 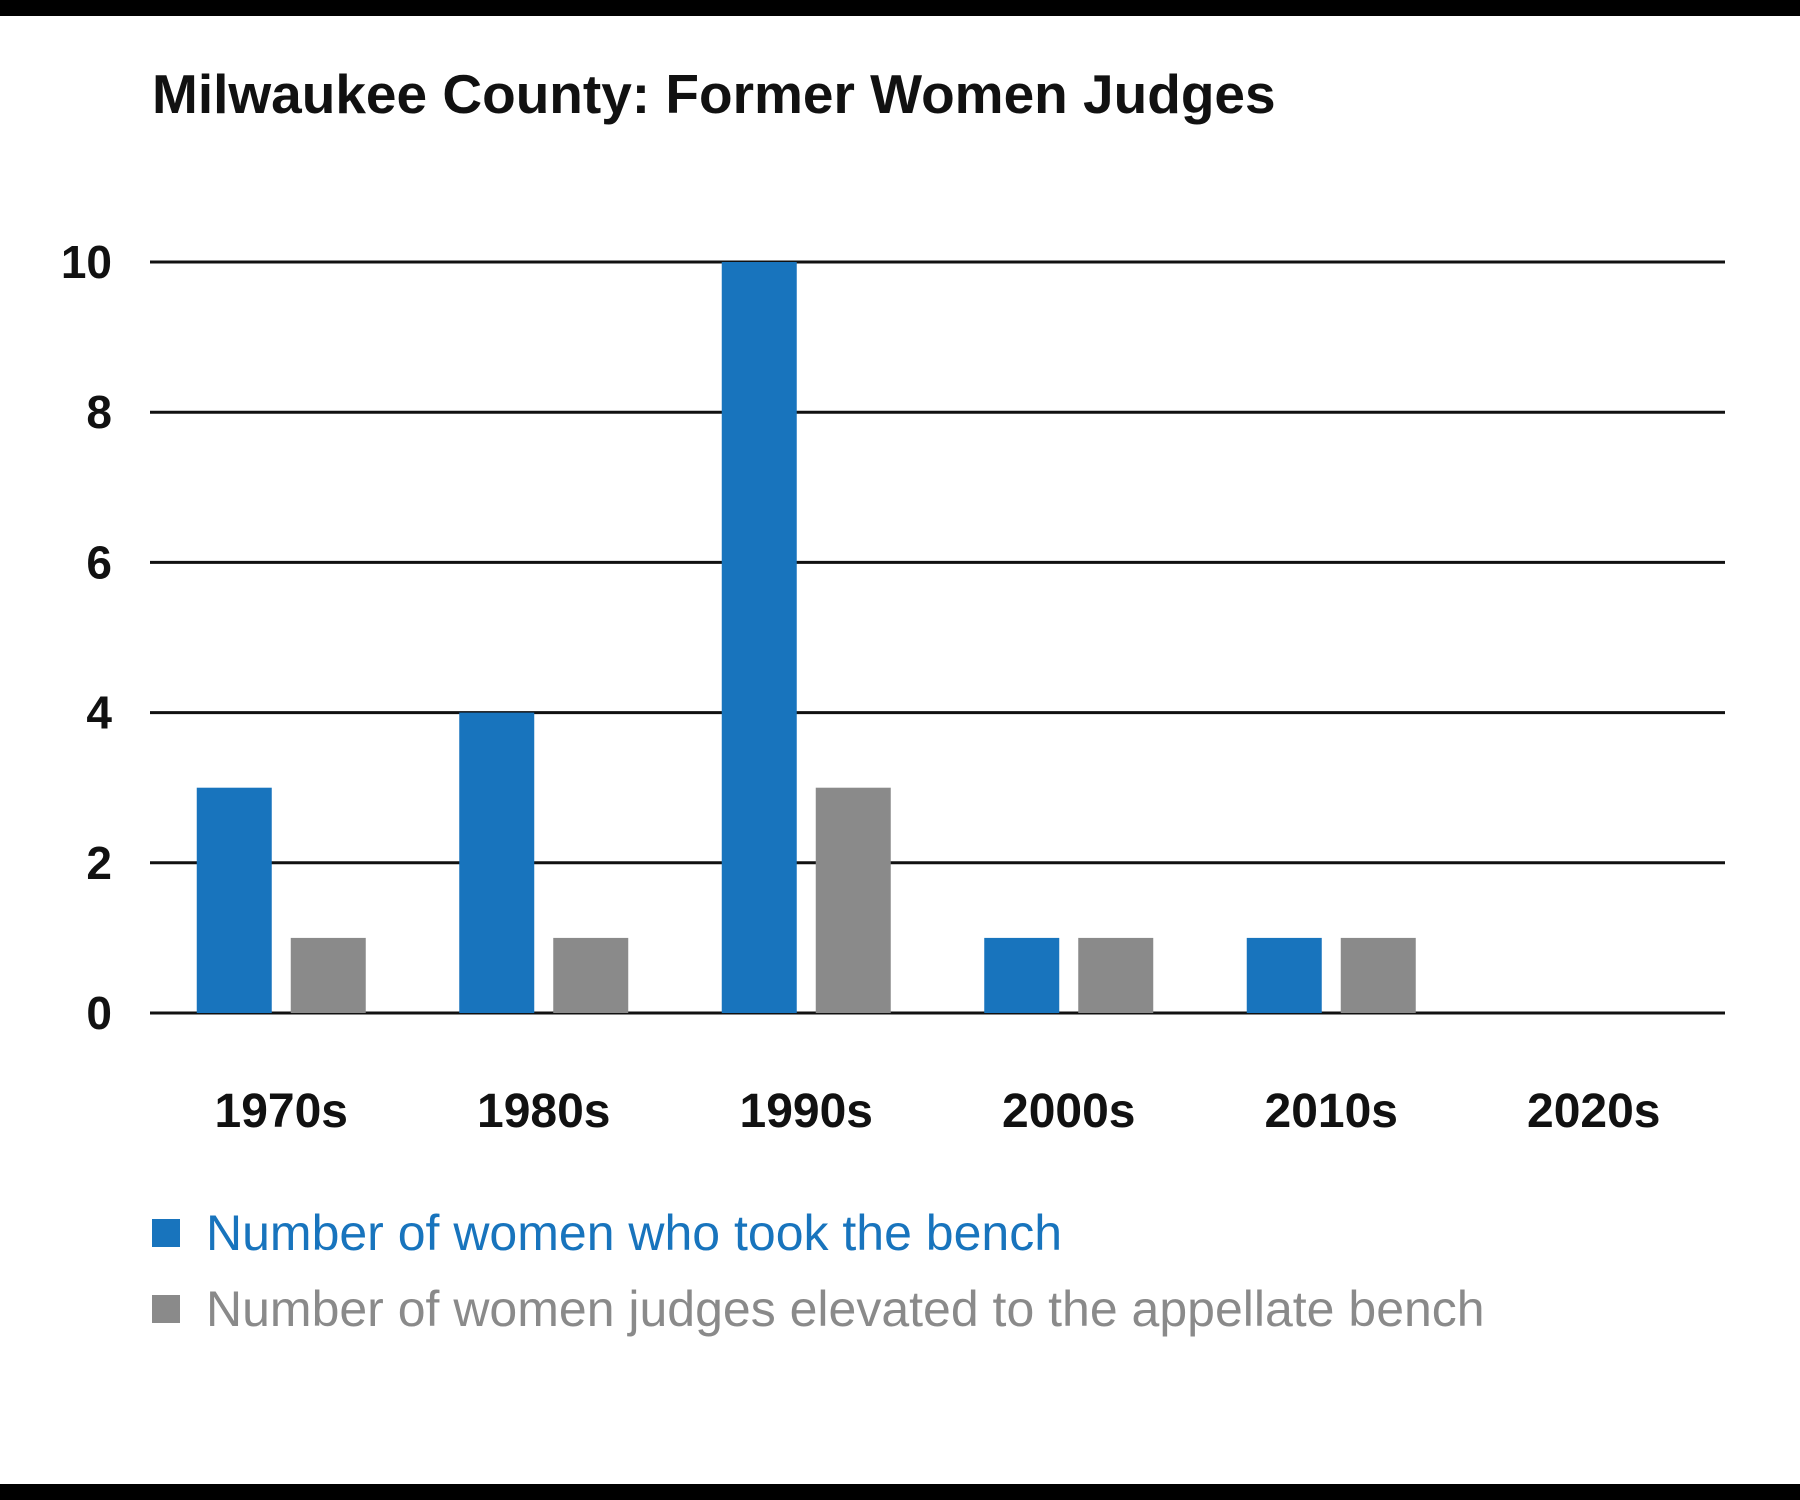 What do you see at coordinates (900, 1492) in the screenshot?
I see `bottom-border` at bounding box center [900, 1492].